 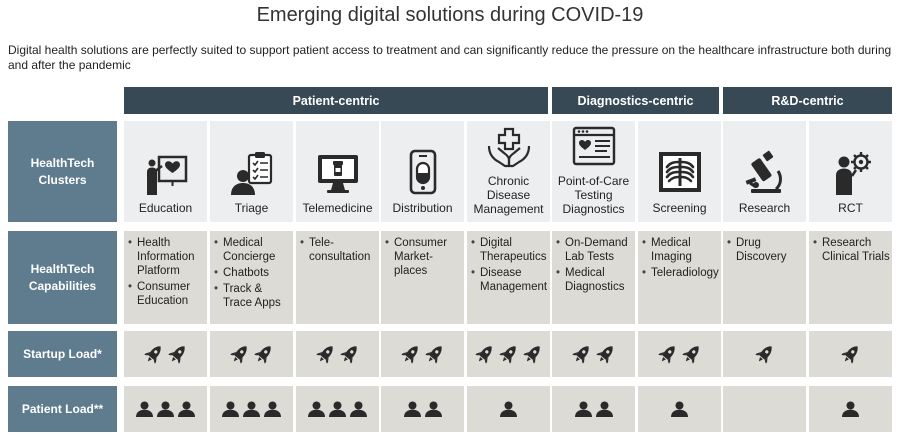 What do you see at coordinates (764, 207) in the screenshot?
I see `cluster-label: Research` at bounding box center [764, 207].